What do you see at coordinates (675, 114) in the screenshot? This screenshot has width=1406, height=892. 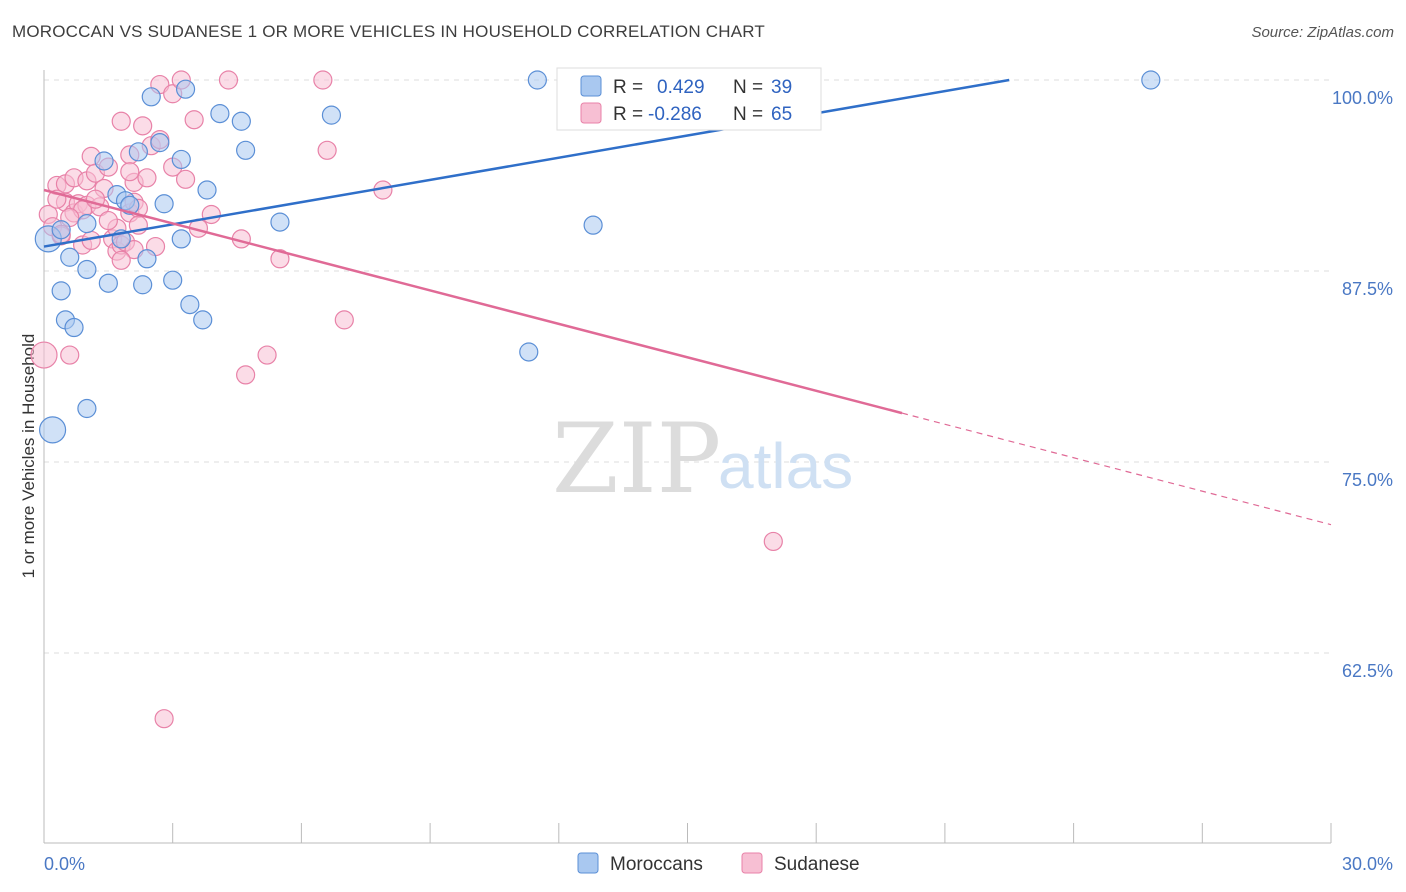 I see `legend-sudanese-r-value: -0.286` at bounding box center [675, 114].